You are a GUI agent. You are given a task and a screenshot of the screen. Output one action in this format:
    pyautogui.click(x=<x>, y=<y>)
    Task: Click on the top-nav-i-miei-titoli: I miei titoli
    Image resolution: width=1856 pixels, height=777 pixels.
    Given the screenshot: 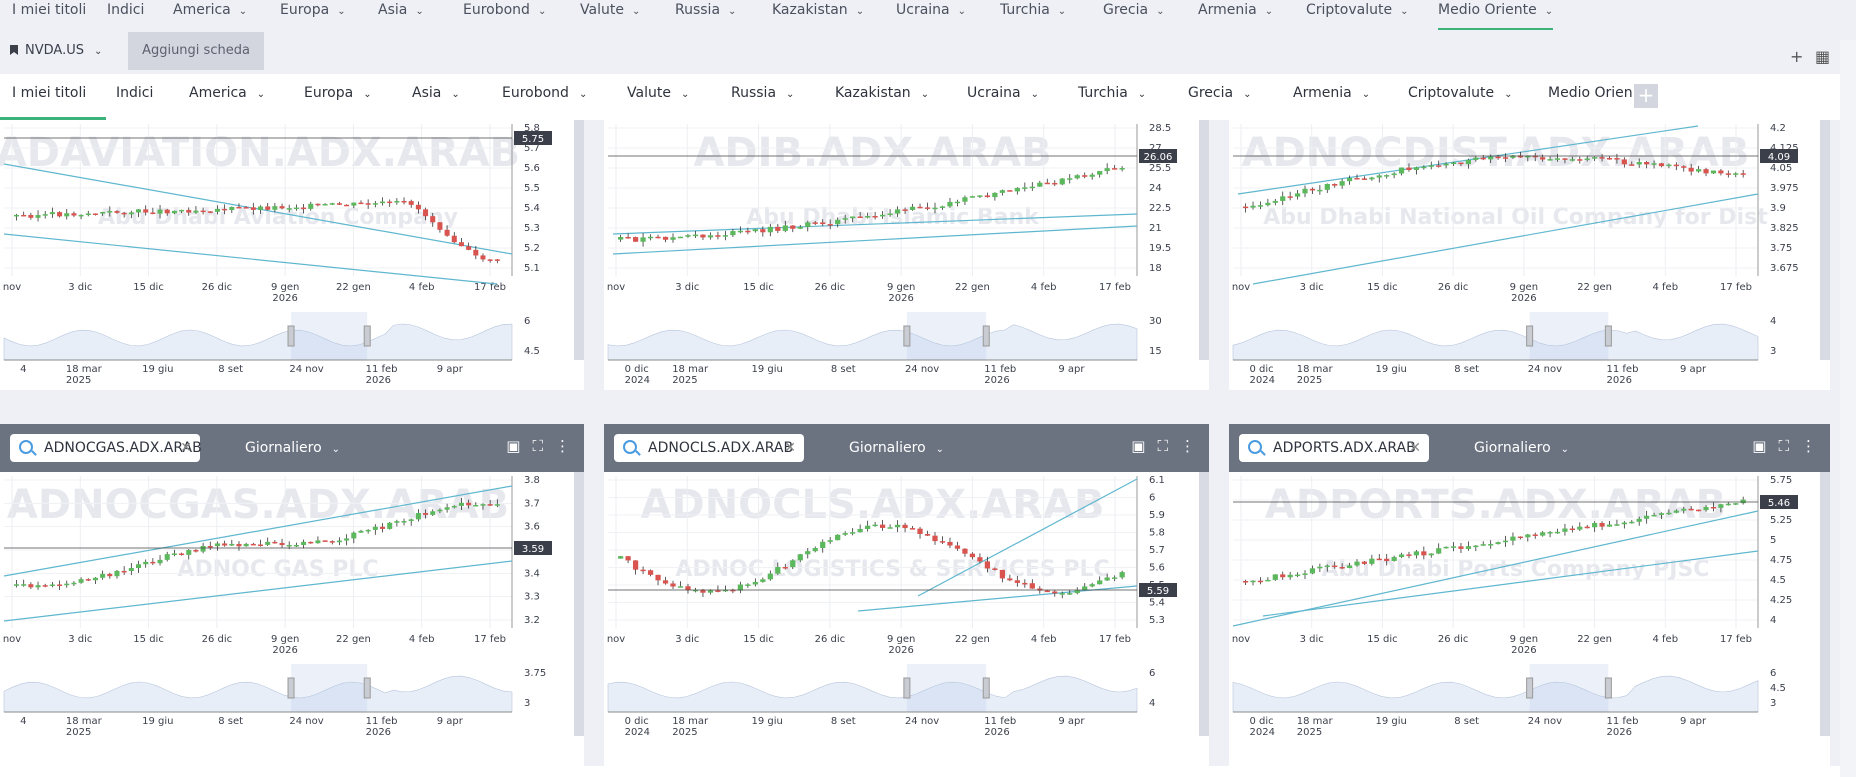 What is the action you would take?
    pyautogui.click(x=49, y=15)
    